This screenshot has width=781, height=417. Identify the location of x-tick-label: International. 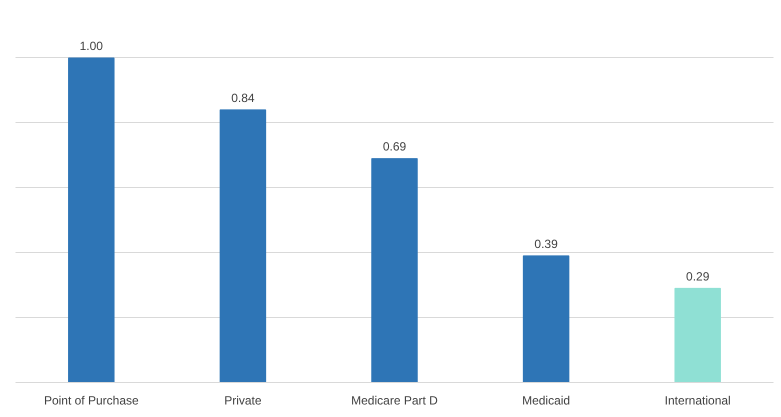
(697, 401).